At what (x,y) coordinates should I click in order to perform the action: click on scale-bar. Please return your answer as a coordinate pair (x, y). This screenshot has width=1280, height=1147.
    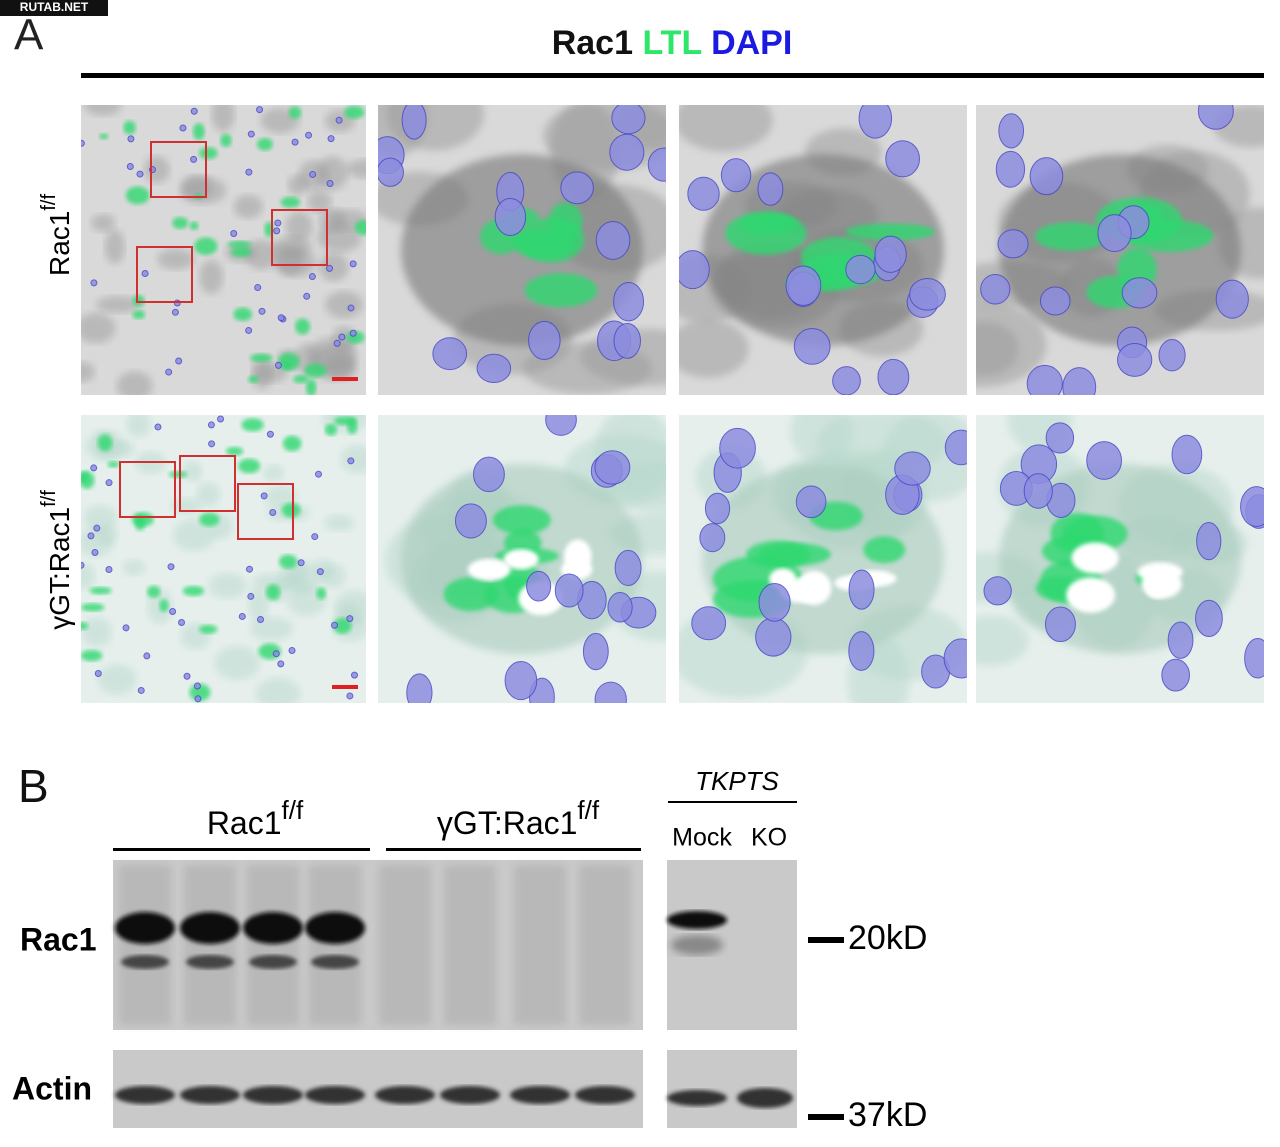
    Looking at the image, I should click on (345, 379).